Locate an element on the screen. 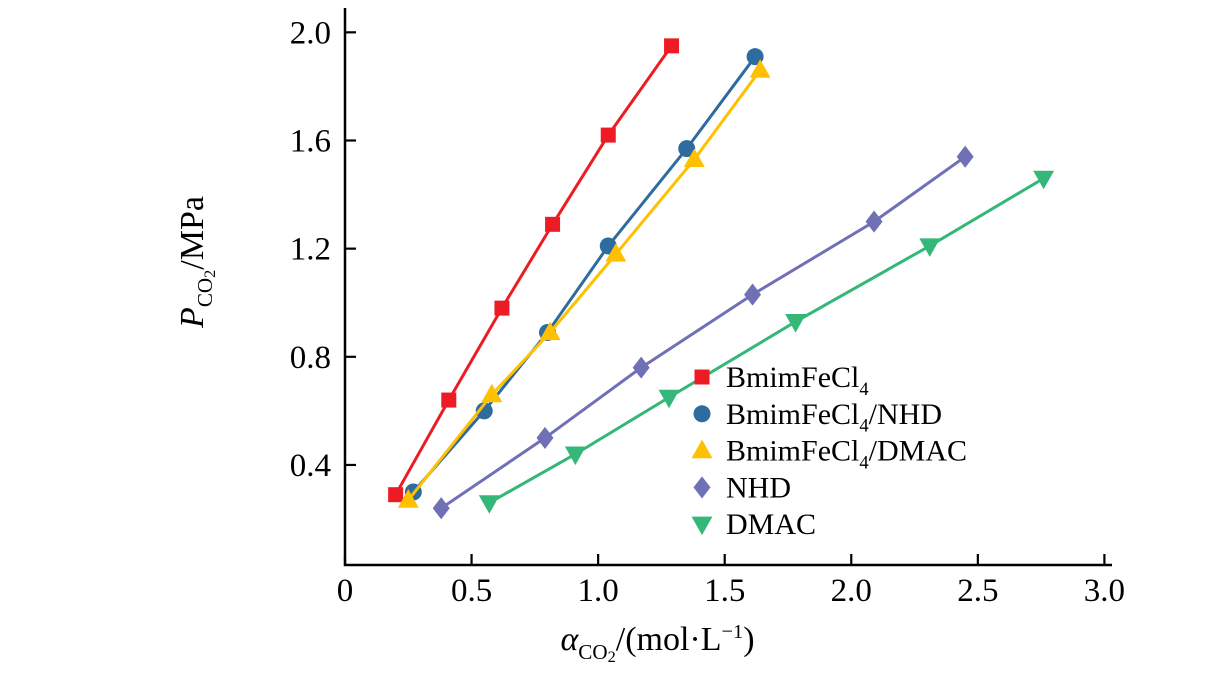 Image resolution: width=1229 pixels, height=677 pixels. legend-item-BmimFeCl4-DMAC: BmimFeCl4/DMAC is located at coordinates (829, 454).